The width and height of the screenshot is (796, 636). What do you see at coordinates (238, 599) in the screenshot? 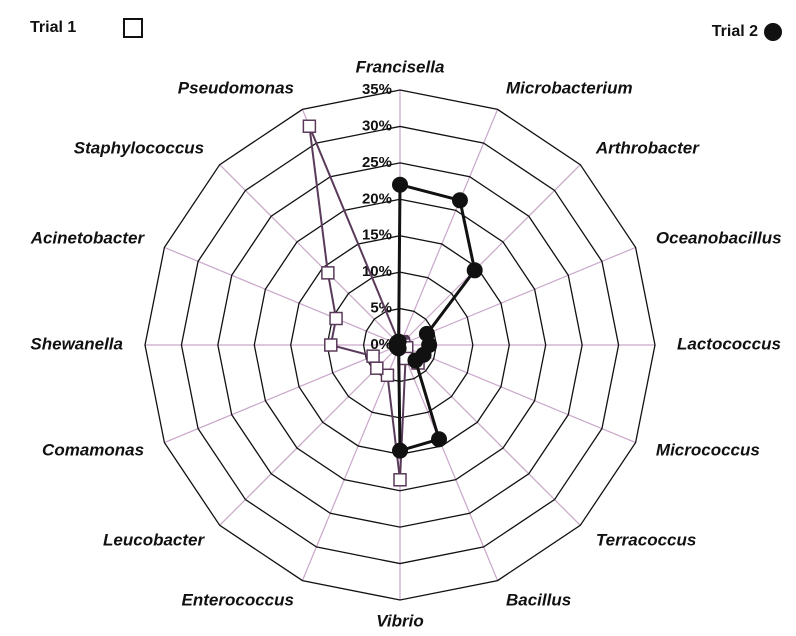
I see `category-label: Enterococcus` at bounding box center [238, 599].